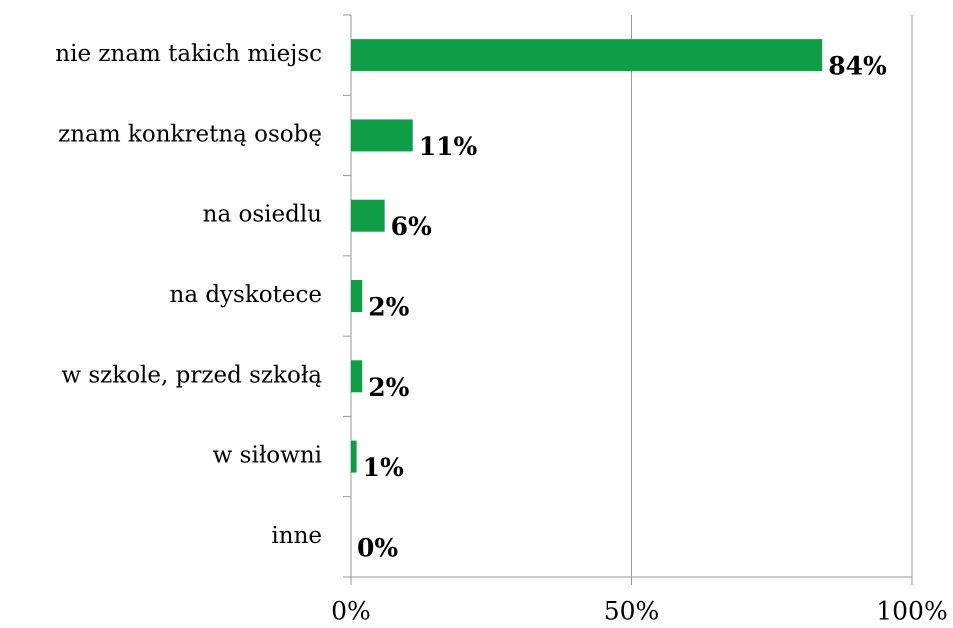  Describe the element at coordinates (383, 467) in the screenshot. I see `value-label: 1%` at that location.